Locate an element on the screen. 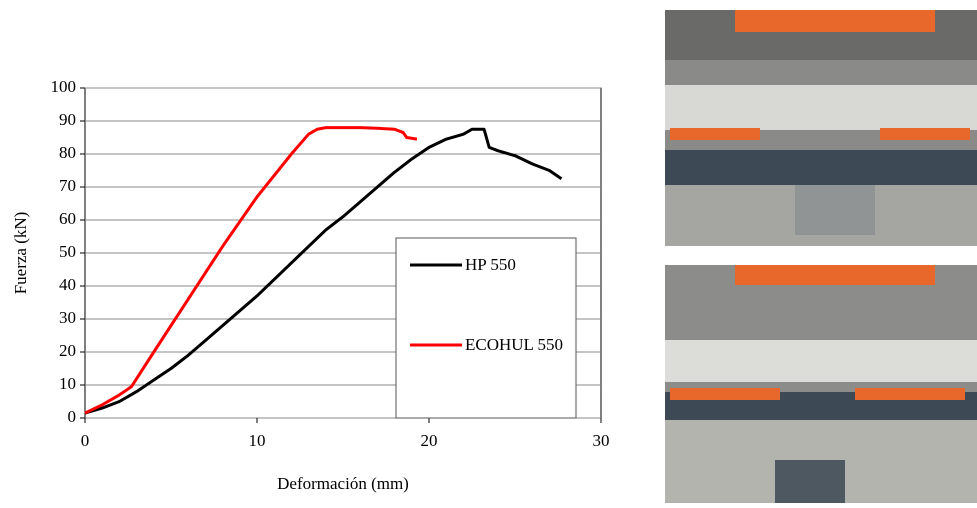  legend-entry: ECOHUL 550 is located at coordinates (514, 344).